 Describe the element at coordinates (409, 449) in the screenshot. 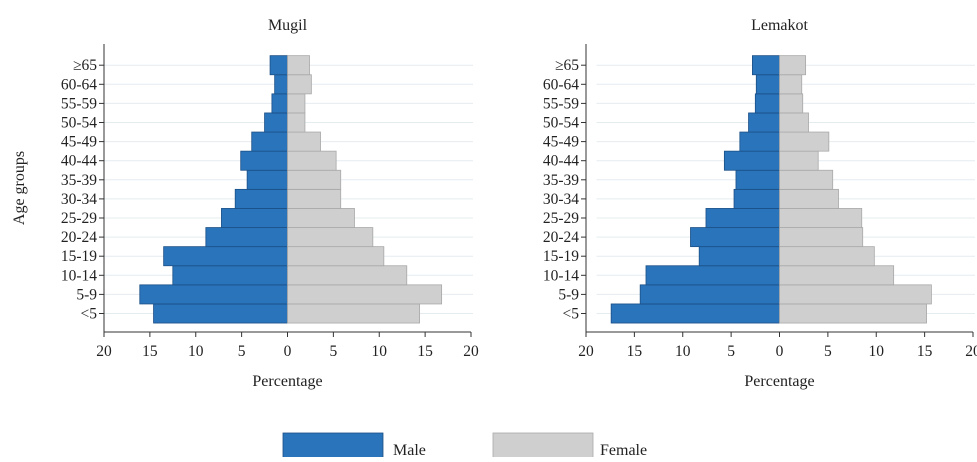

I see `legend-label-male: Male` at that location.